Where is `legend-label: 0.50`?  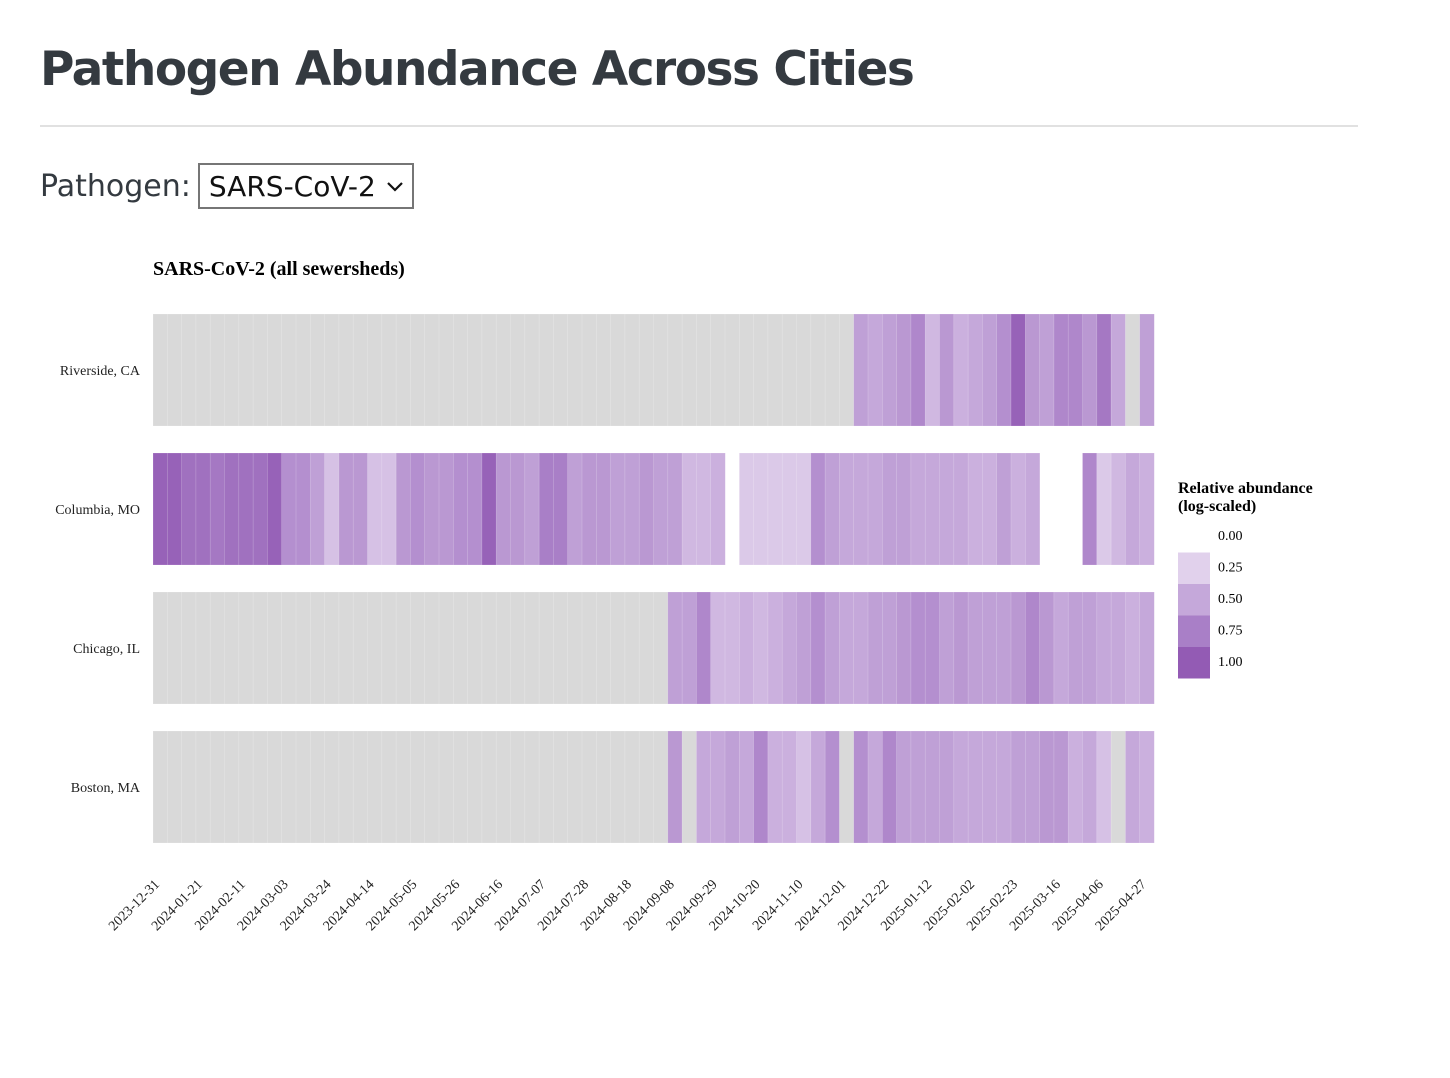 legend-label: 0.50 is located at coordinates (1230, 599).